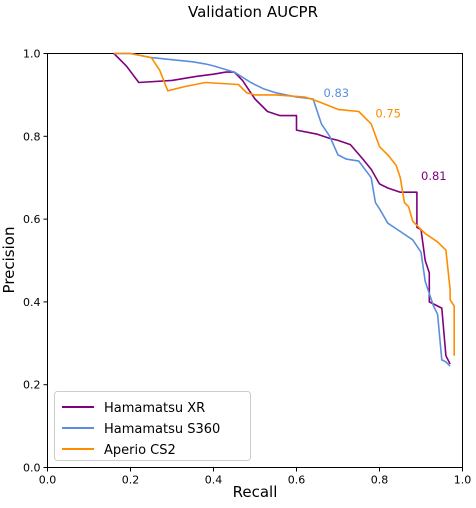  Describe the element at coordinates (32, 136) in the screenshot. I see `y-tick-label: 0.8` at that location.